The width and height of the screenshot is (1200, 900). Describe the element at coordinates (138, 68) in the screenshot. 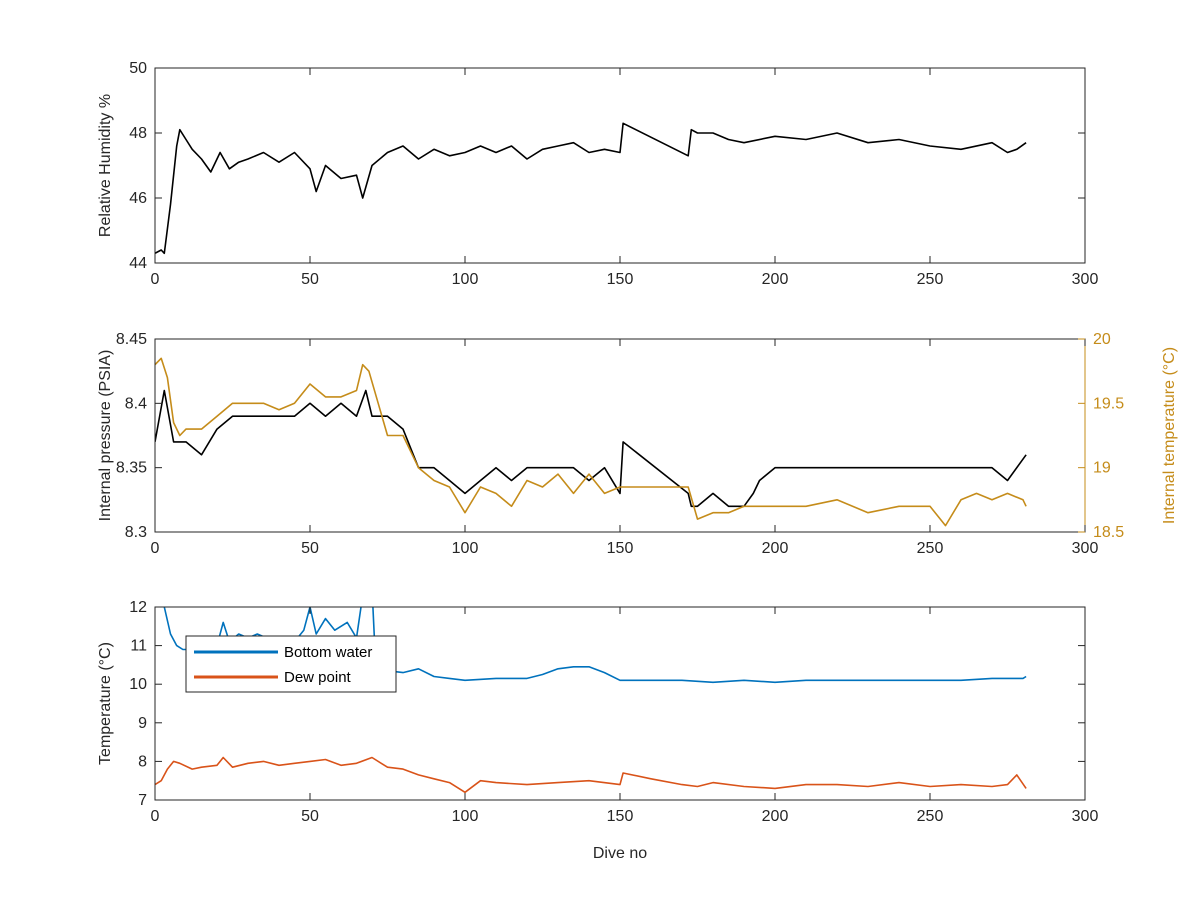

I see `y-tick-label: 50` at that location.